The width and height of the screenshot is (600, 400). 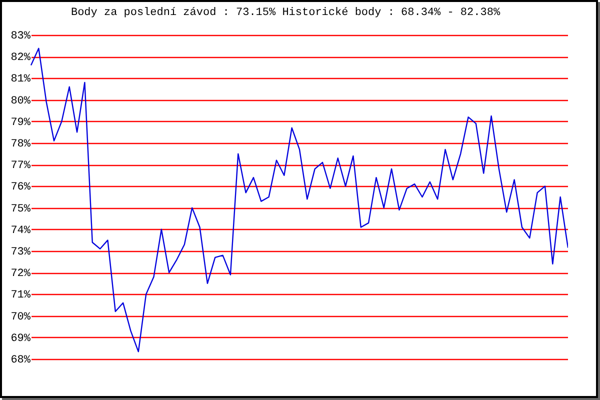 What do you see at coordinates (20, 360) in the screenshot?
I see `y-tick-label: 68%` at bounding box center [20, 360].